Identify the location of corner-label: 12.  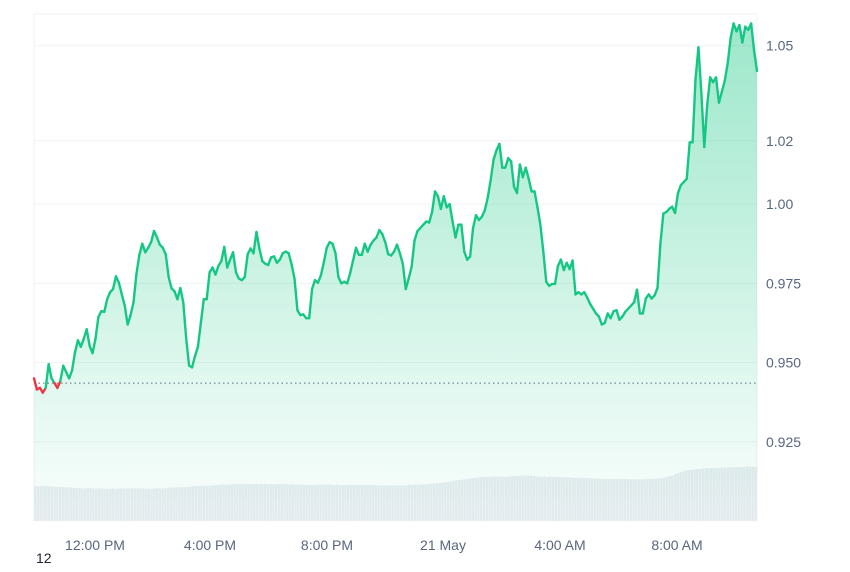
(44, 558).